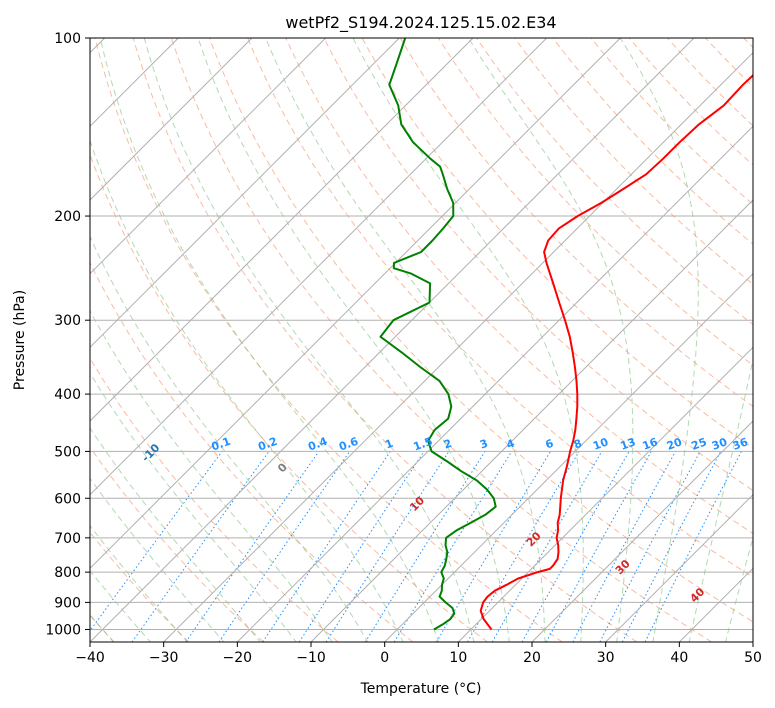 The height and width of the screenshot is (708, 775). Describe the element at coordinates (90, 658) in the screenshot. I see `x-tick-label: −40` at that location.